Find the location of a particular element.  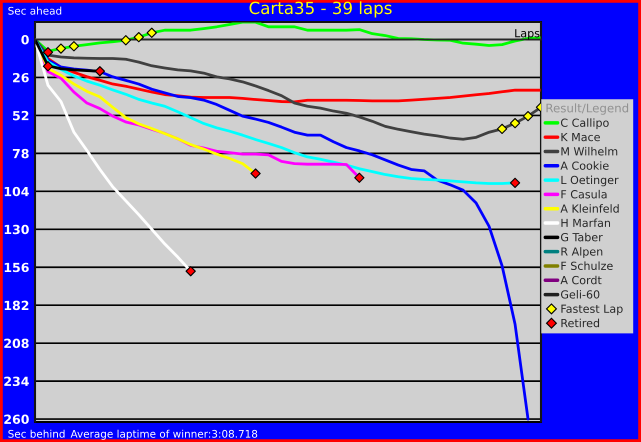

x-axis-title: Laps is located at coordinates (527, 34).